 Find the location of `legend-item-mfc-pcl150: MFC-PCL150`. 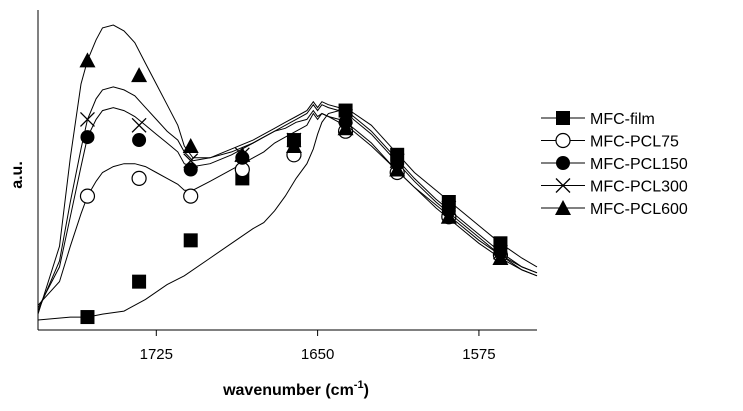

legend-item-mfc-pcl150: MFC-PCL150 is located at coordinates (614, 164).